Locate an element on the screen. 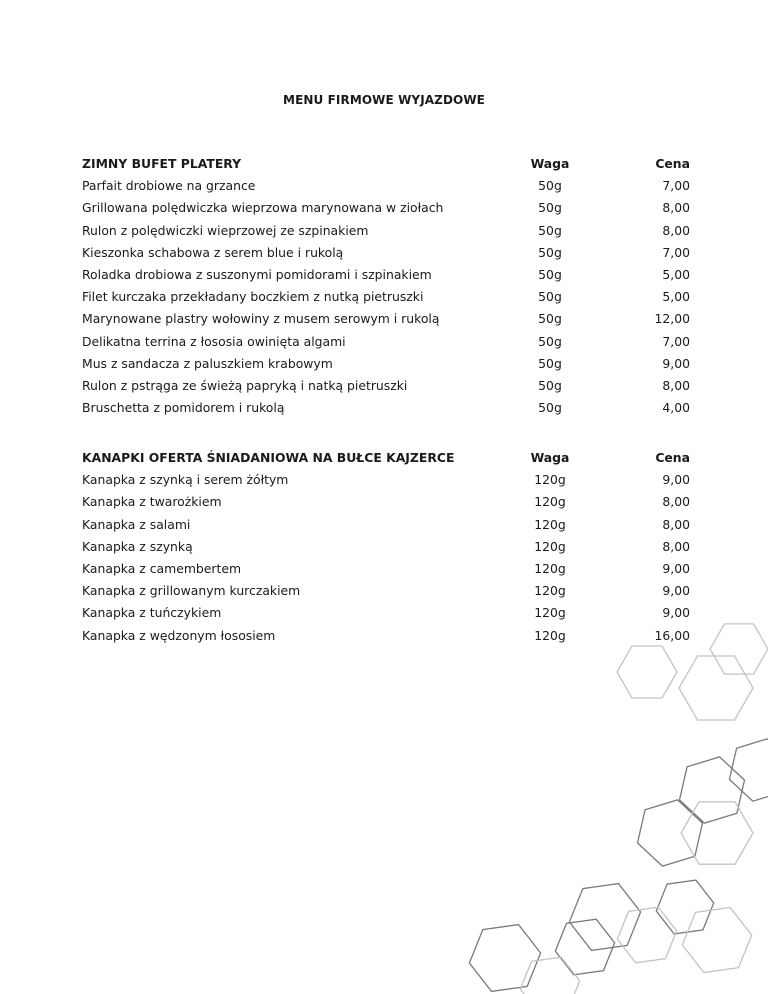  item-name: Kanapka z tuńczykiem is located at coordinates (152, 613).